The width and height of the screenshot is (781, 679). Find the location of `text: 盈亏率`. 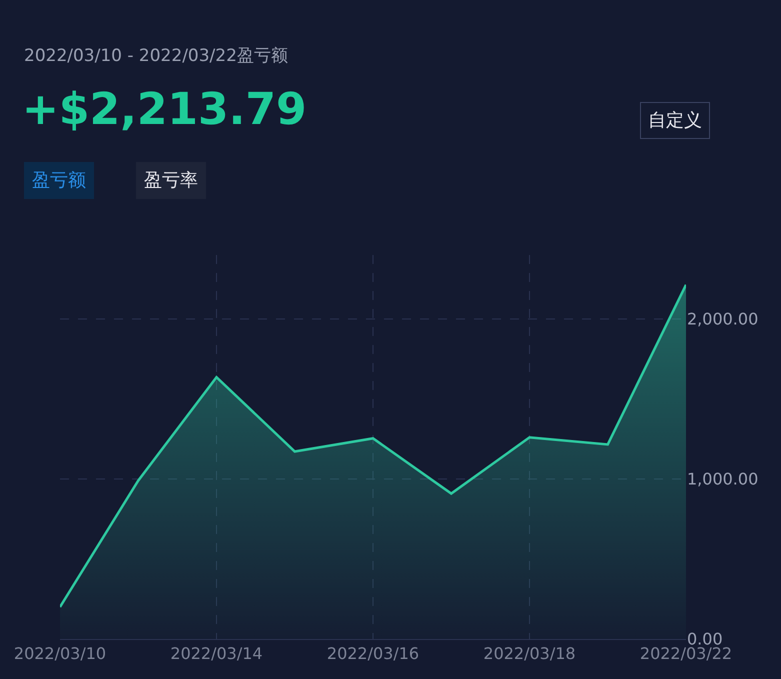

text: 盈亏率 is located at coordinates (171, 180).